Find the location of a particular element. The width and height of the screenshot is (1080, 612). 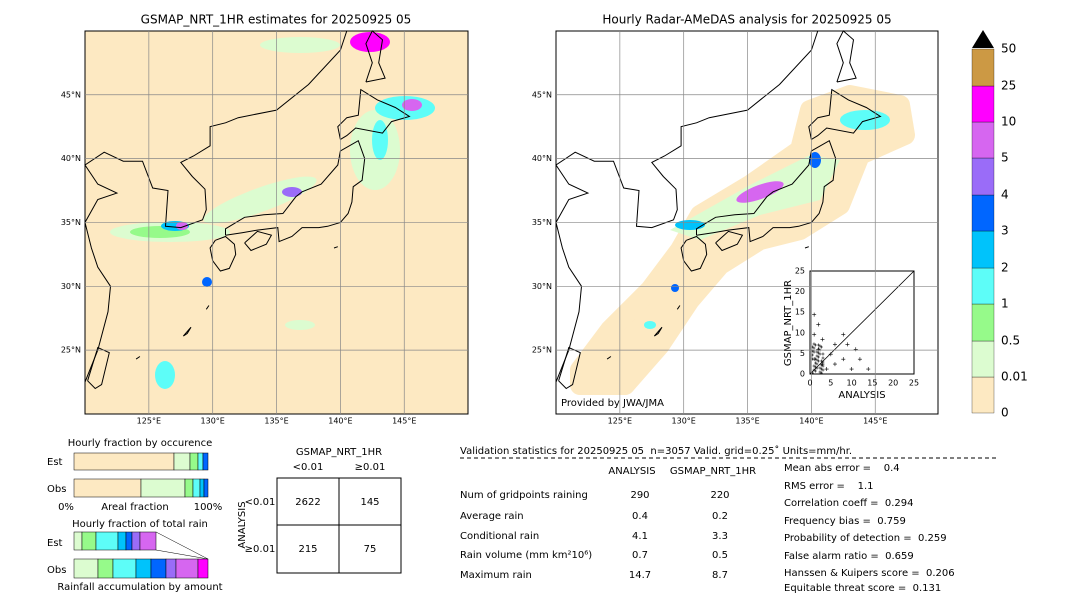

colorbar-label: 4 is located at coordinates (1005, 195).